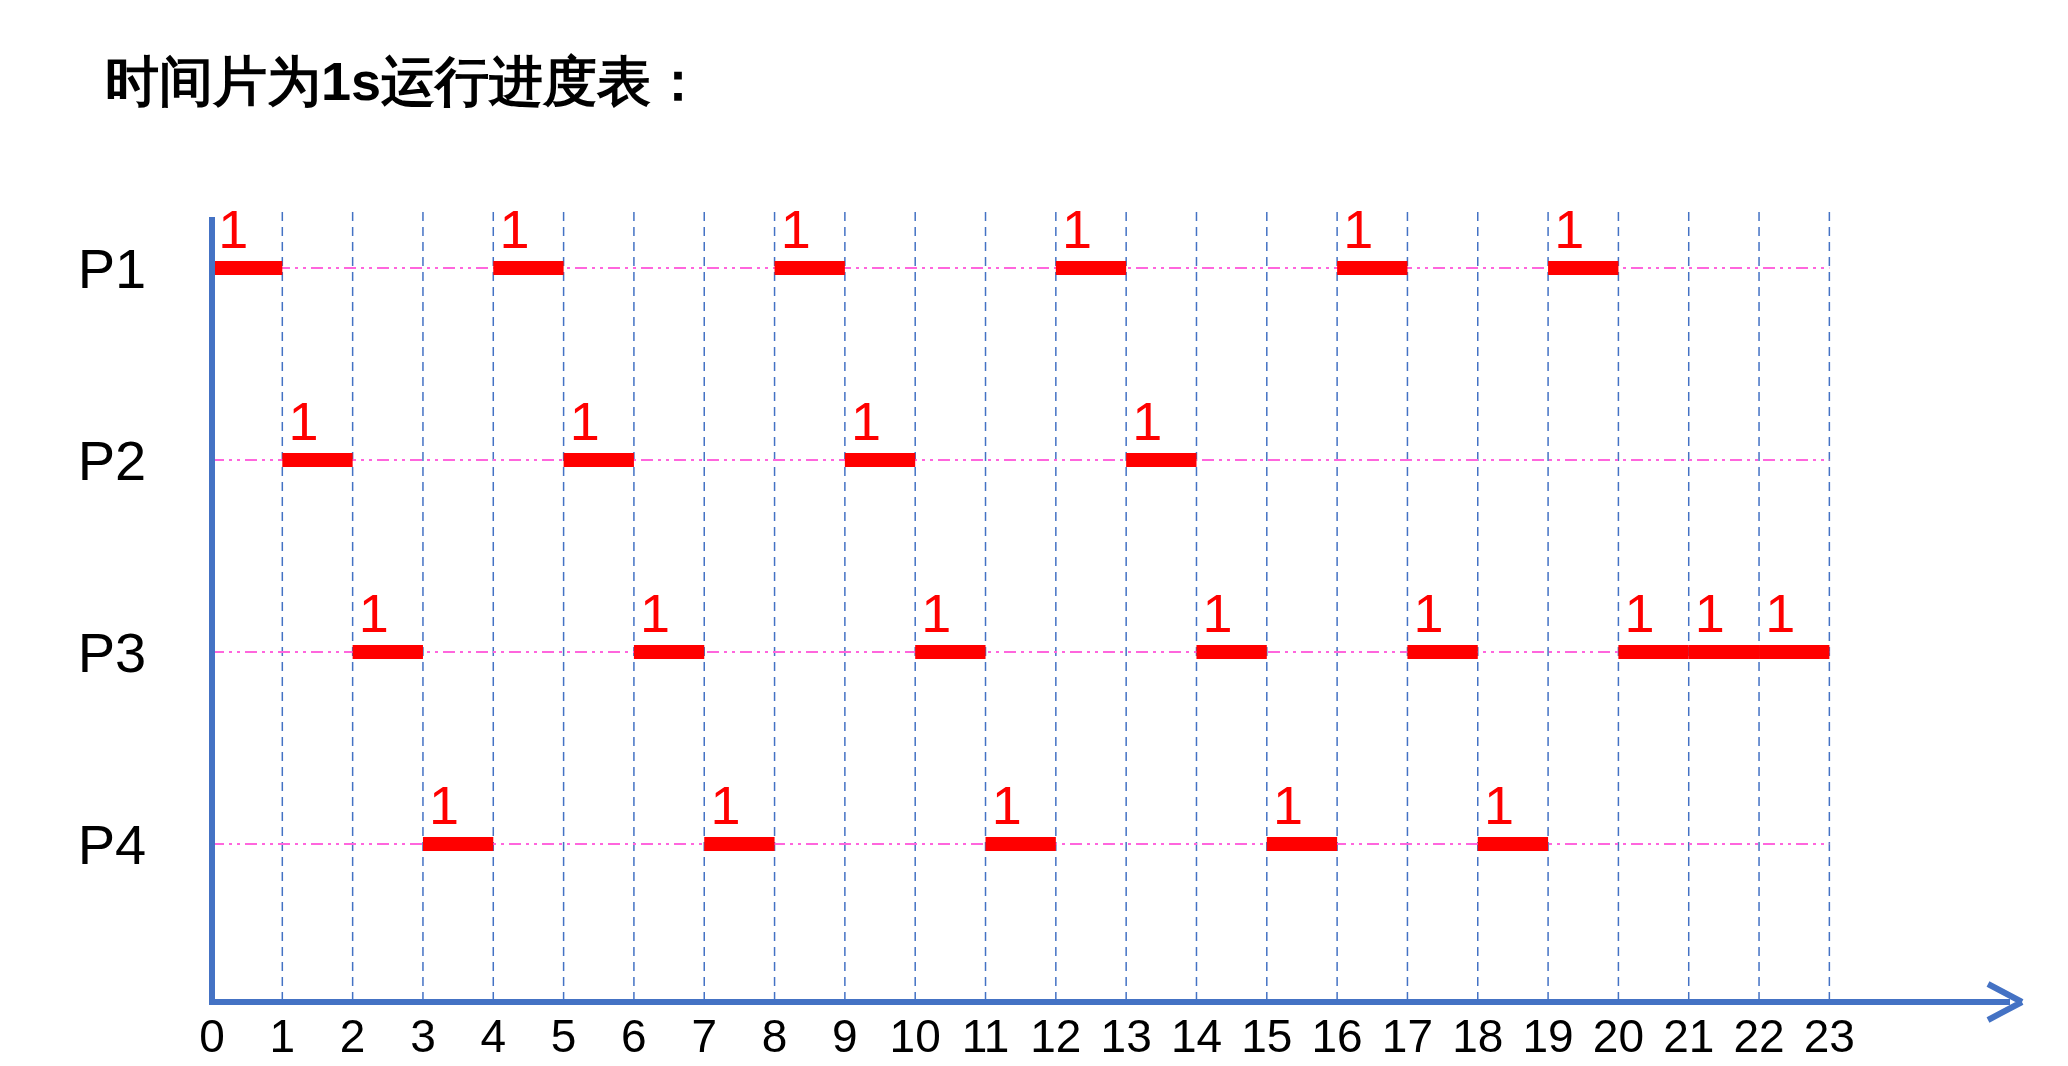 This screenshot has height=1066, width=2068. Describe the element at coordinates (1618, 1036) in the screenshot. I see `x-tick-label: 20` at that location.